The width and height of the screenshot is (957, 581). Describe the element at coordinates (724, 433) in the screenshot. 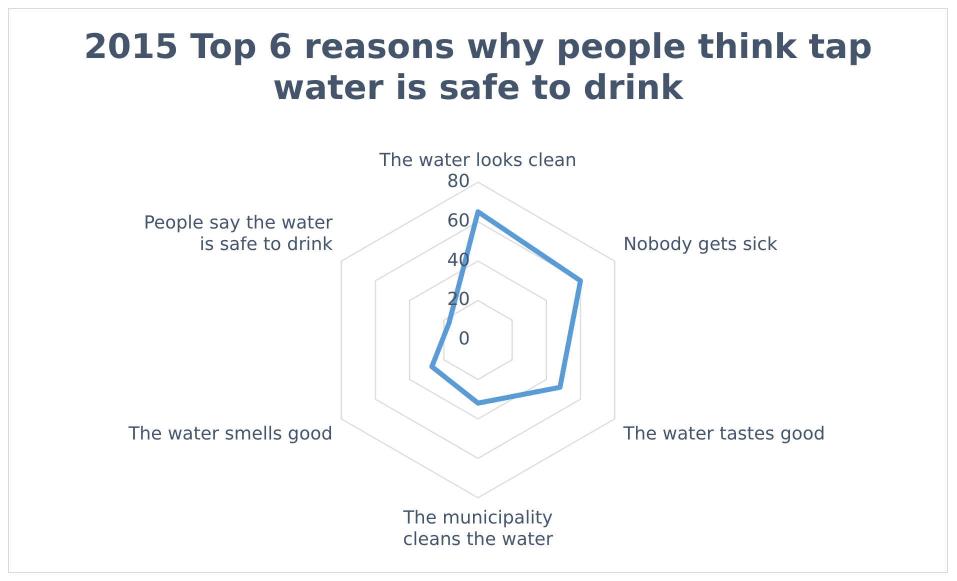

I see `spoke-label: The water tastes good` at that location.